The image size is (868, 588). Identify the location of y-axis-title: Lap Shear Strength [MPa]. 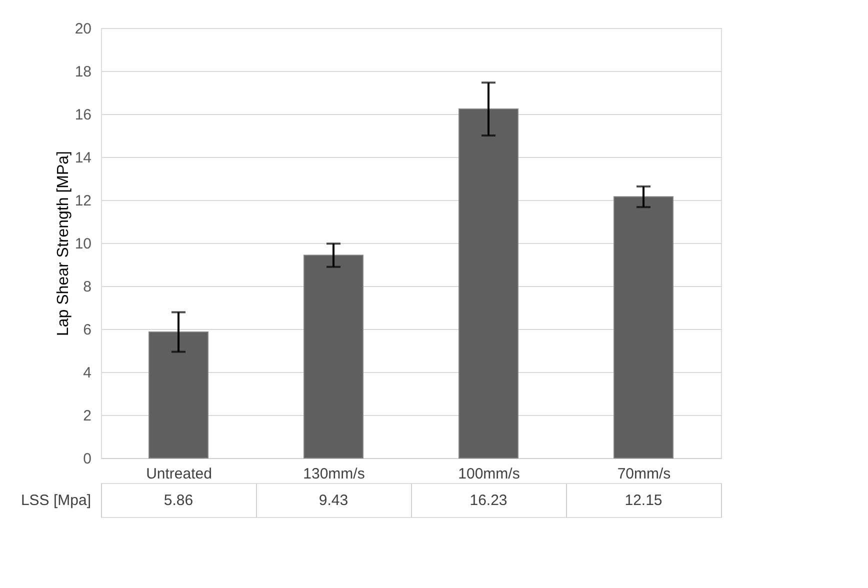
(63, 243).